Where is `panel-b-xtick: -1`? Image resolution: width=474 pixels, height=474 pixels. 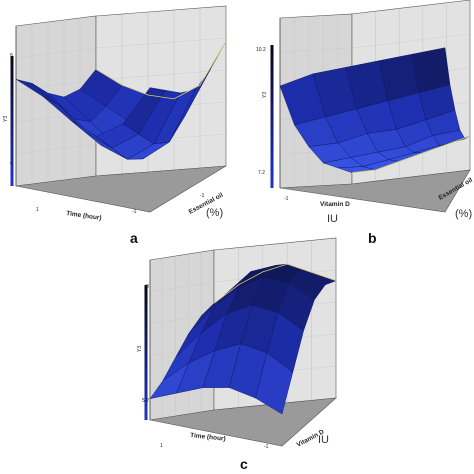
panel-b-xtick: -1 is located at coordinates (286, 199).